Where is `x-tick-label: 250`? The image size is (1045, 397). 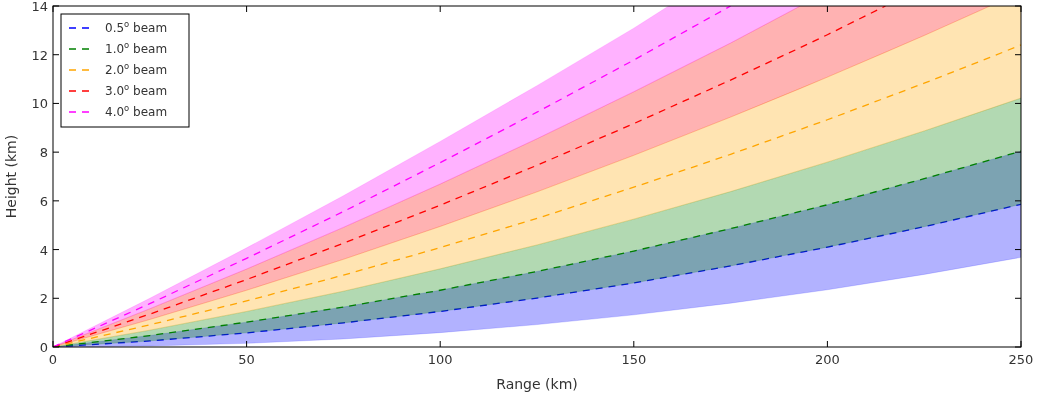 x-tick-label: 250 is located at coordinates (1021, 359).